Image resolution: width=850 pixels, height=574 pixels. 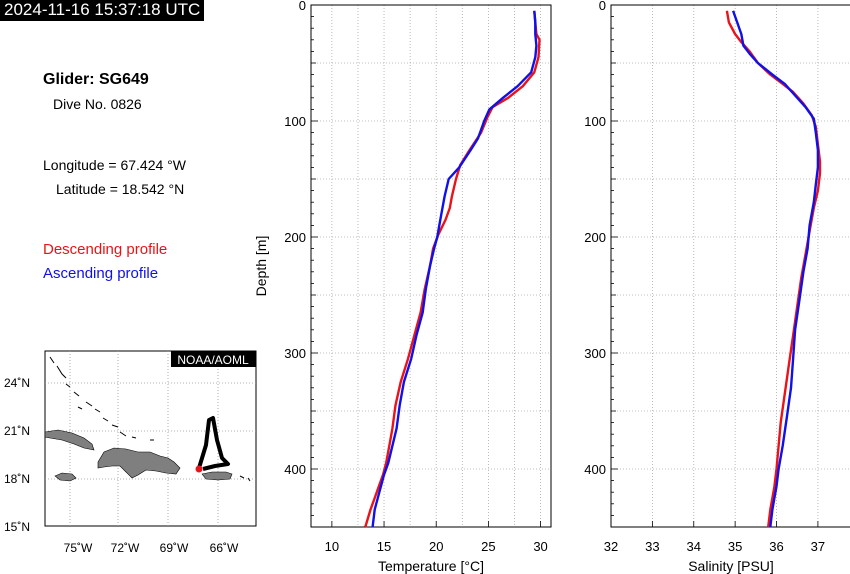 What do you see at coordinates (78, 548) in the screenshot?
I see `map-lon-tick: 75˚W` at bounding box center [78, 548].